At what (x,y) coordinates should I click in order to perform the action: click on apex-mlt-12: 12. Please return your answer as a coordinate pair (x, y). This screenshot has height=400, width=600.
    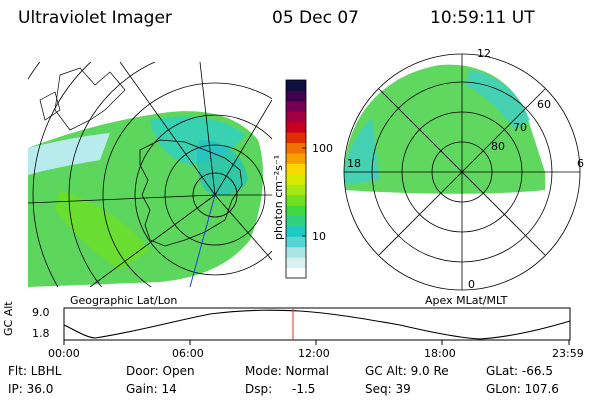
    Looking at the image, I should click on (484, 53).